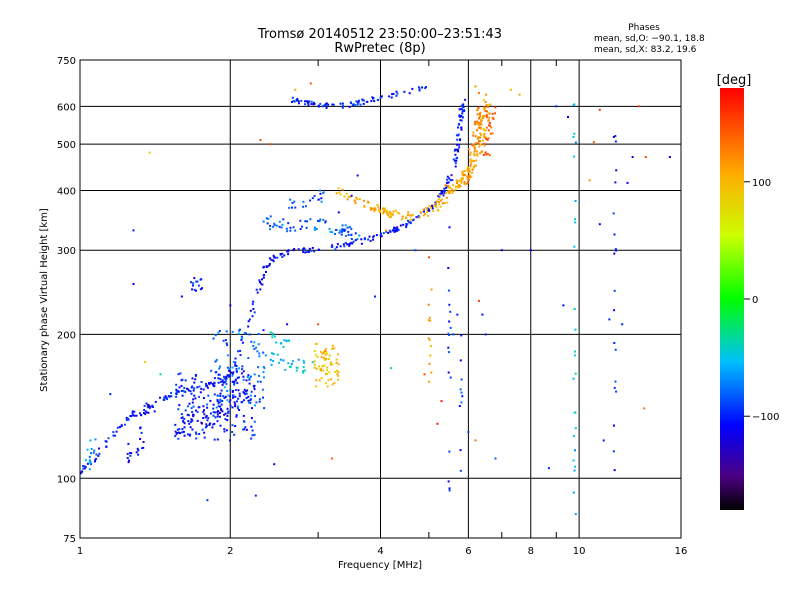  What do you see at coordinates (734, 80) in the screenshot?
I see `colorbar-label: [deg]` at bounding box center [734, 80].